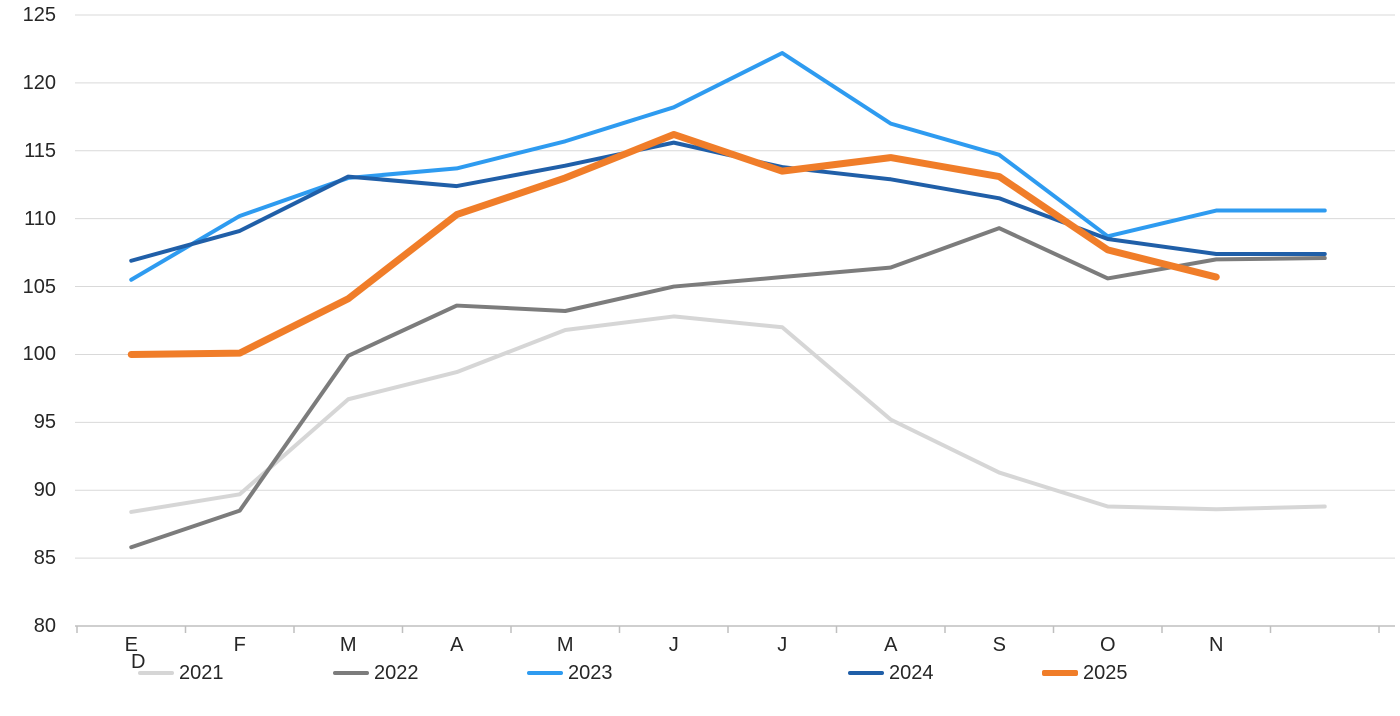 This screenshot has width=1400, height=716. Describe the element at coordinates (44, 422) in the screenshot. I see `y-tick-label: 95` at that location.